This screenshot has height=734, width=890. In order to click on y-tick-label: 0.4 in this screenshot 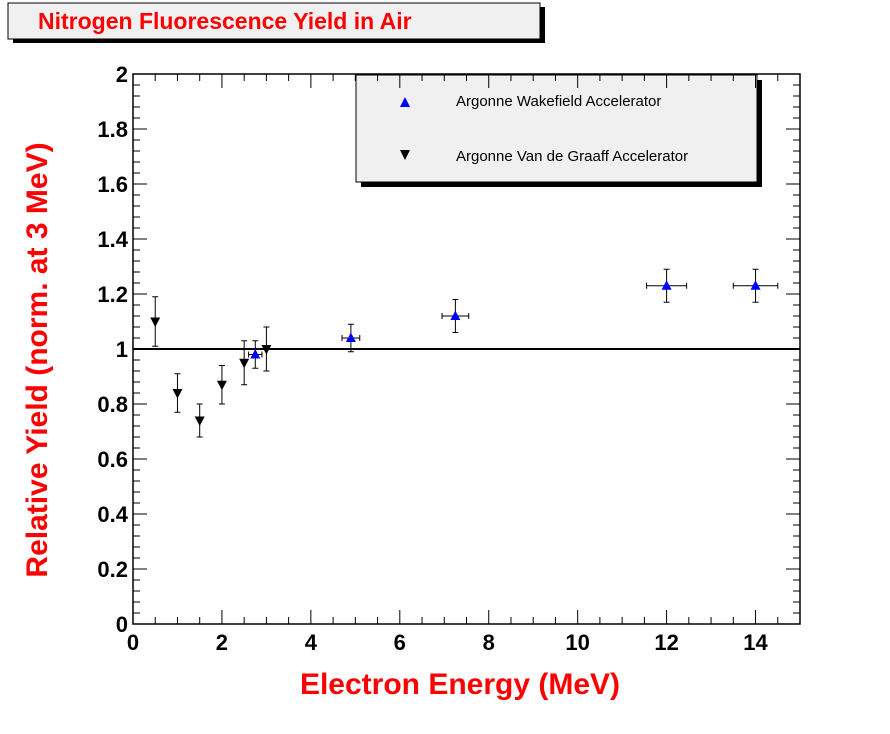, I will do `click(112, 514)`.